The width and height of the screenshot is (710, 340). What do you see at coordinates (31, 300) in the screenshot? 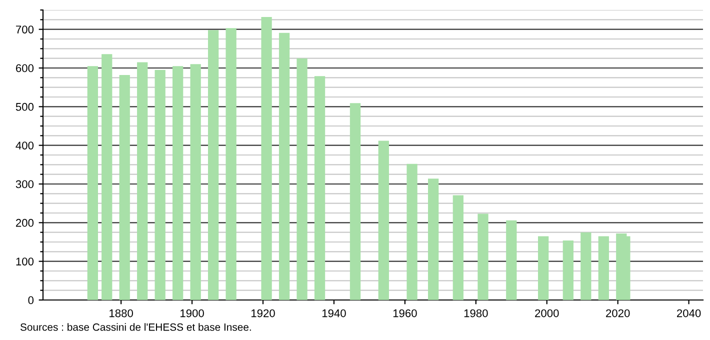
I see `y-tick-label: 0` at bounding box center [31, 300].